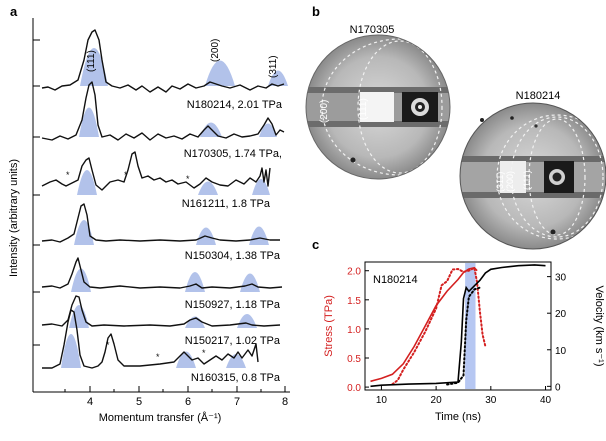 The height and width of the screenshot is (441, 606). What do you see at coordinates (163, 111) in the screenshot?
I see `trace-N170305` at bounding box center [163, 111].